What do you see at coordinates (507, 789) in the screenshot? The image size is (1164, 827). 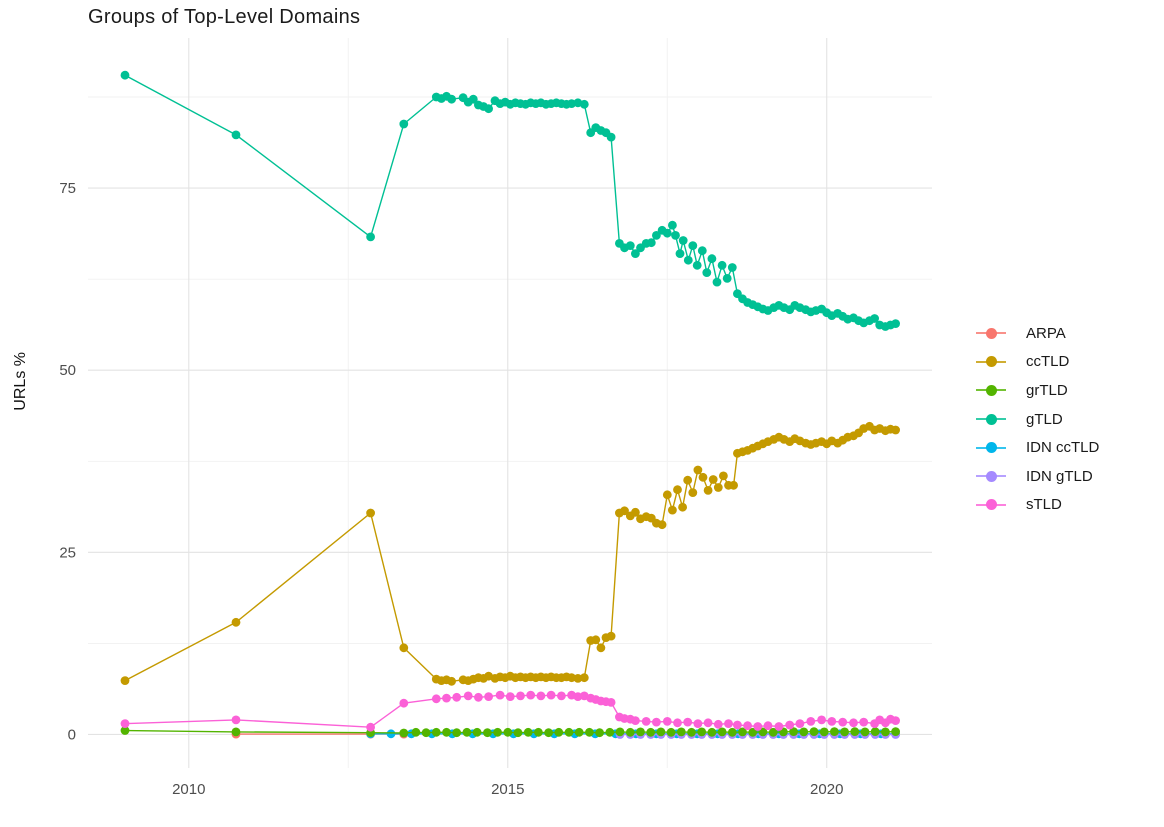 I see `x-axis-tick-label: 2015` at bounding box center [507, 789].